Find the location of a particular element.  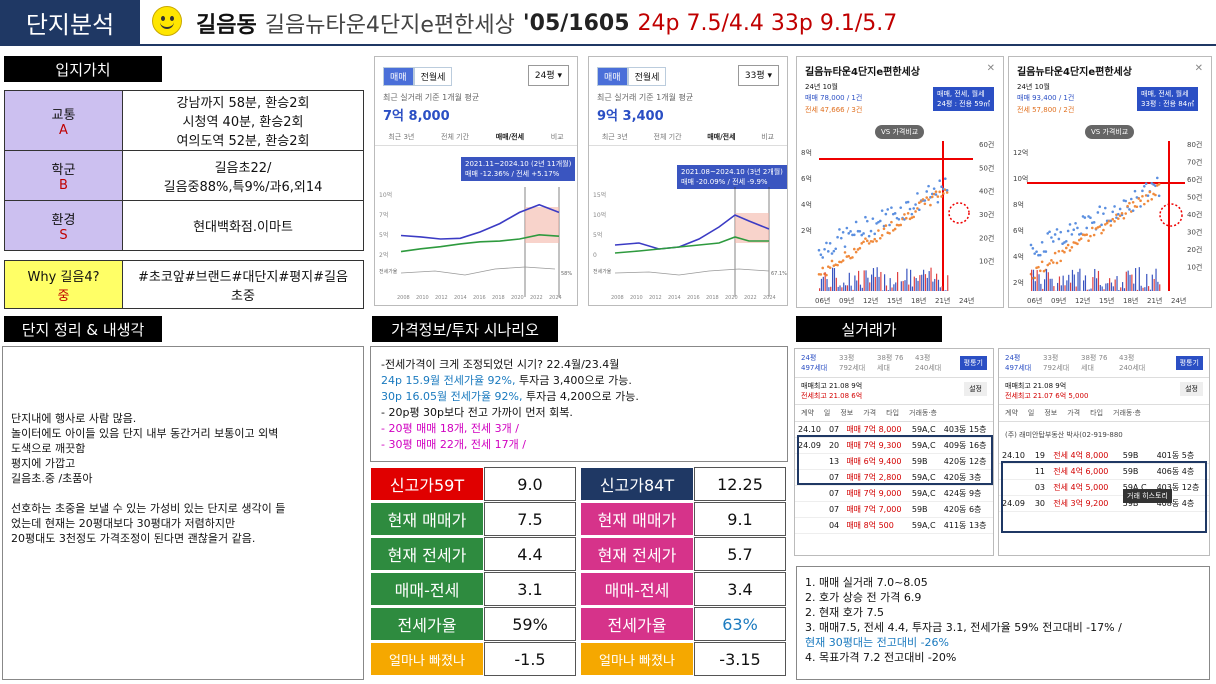

table-cell: 매매 6억 9,400 is located at coordinates (876, 461).